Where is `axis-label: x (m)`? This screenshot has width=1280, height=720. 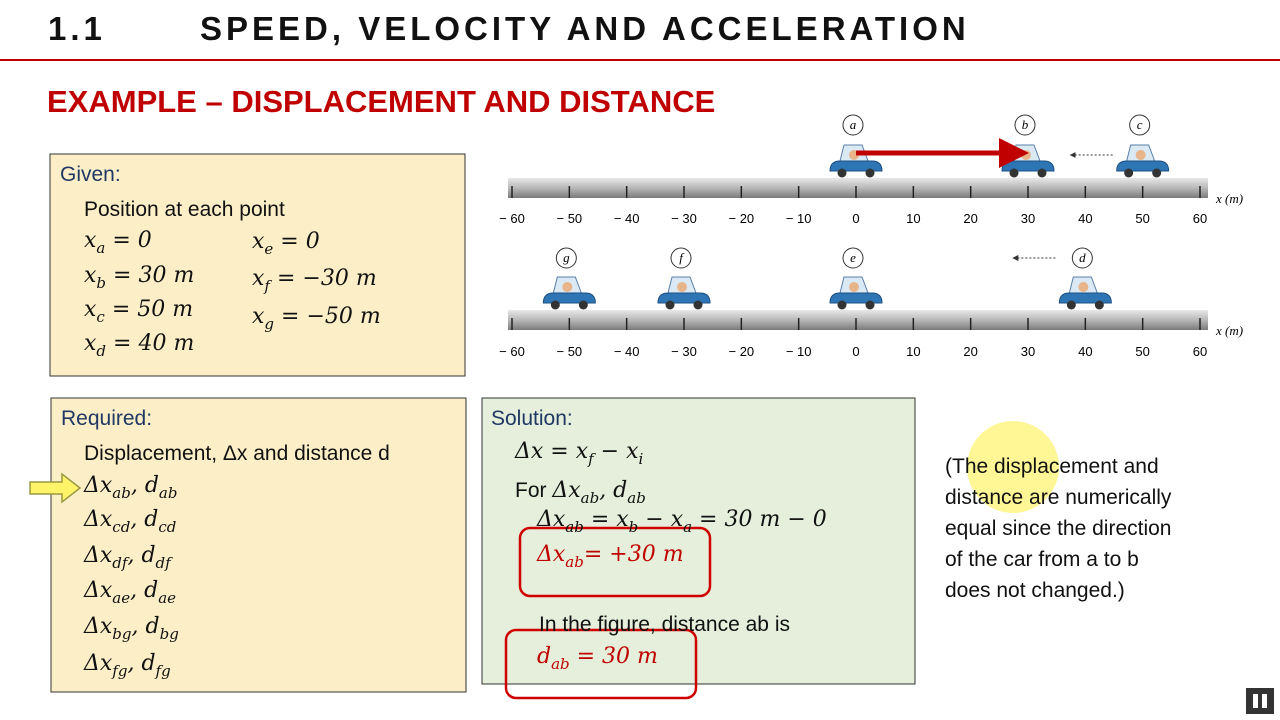
axis-label: x (m) is located at coordinates (1229, 198).